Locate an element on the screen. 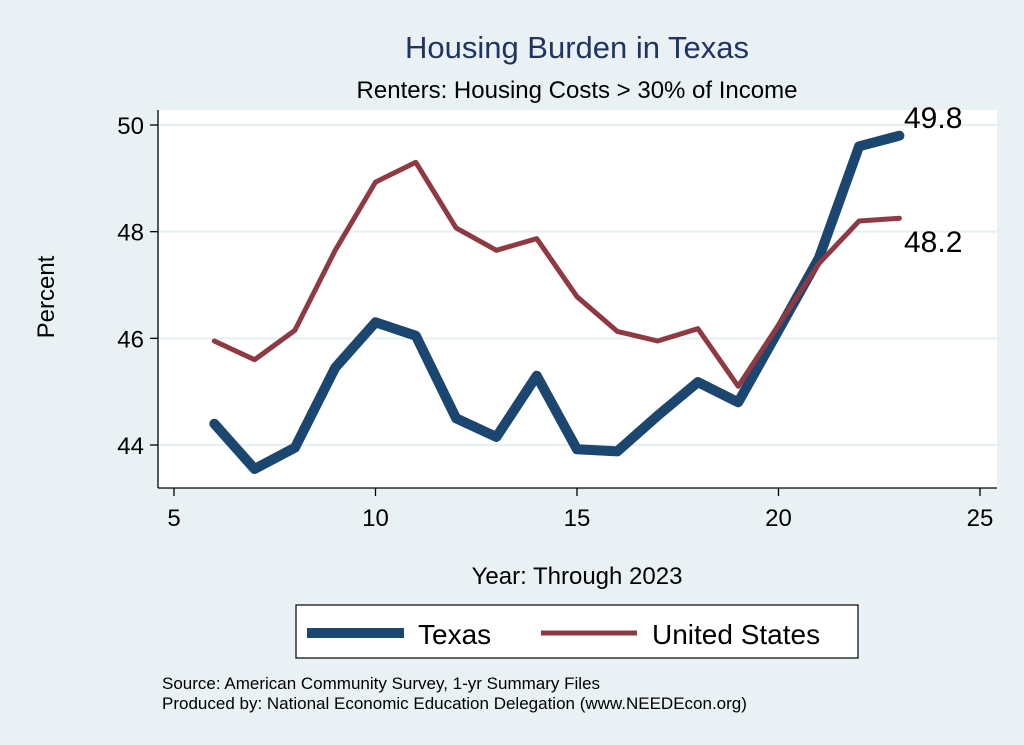 Image resolution: width=1024 pixels, height=745 pixels. x-axis-title: Year: Through 2023 is located at coordinates (577, 576).